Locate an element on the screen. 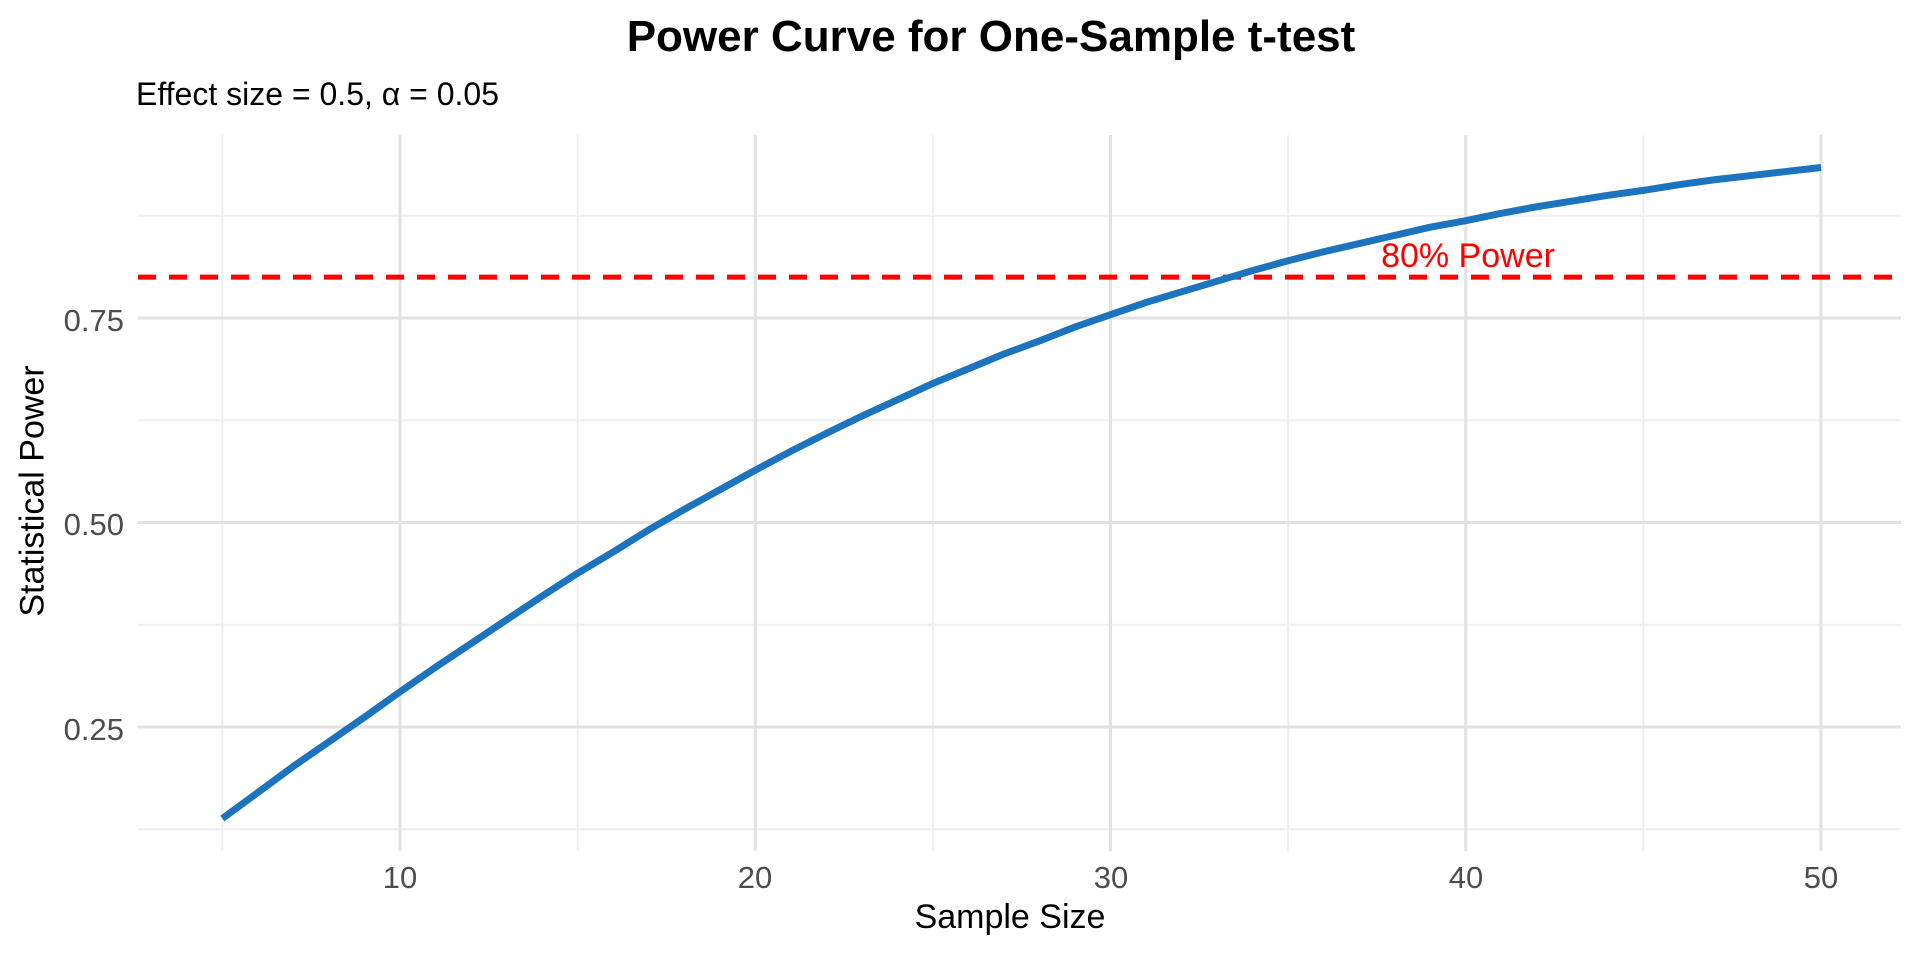 The height and width of the screenshot is (960, 1920). chart-title: Power Curve for One-Sample t-test is located at coordinates (991, 36).